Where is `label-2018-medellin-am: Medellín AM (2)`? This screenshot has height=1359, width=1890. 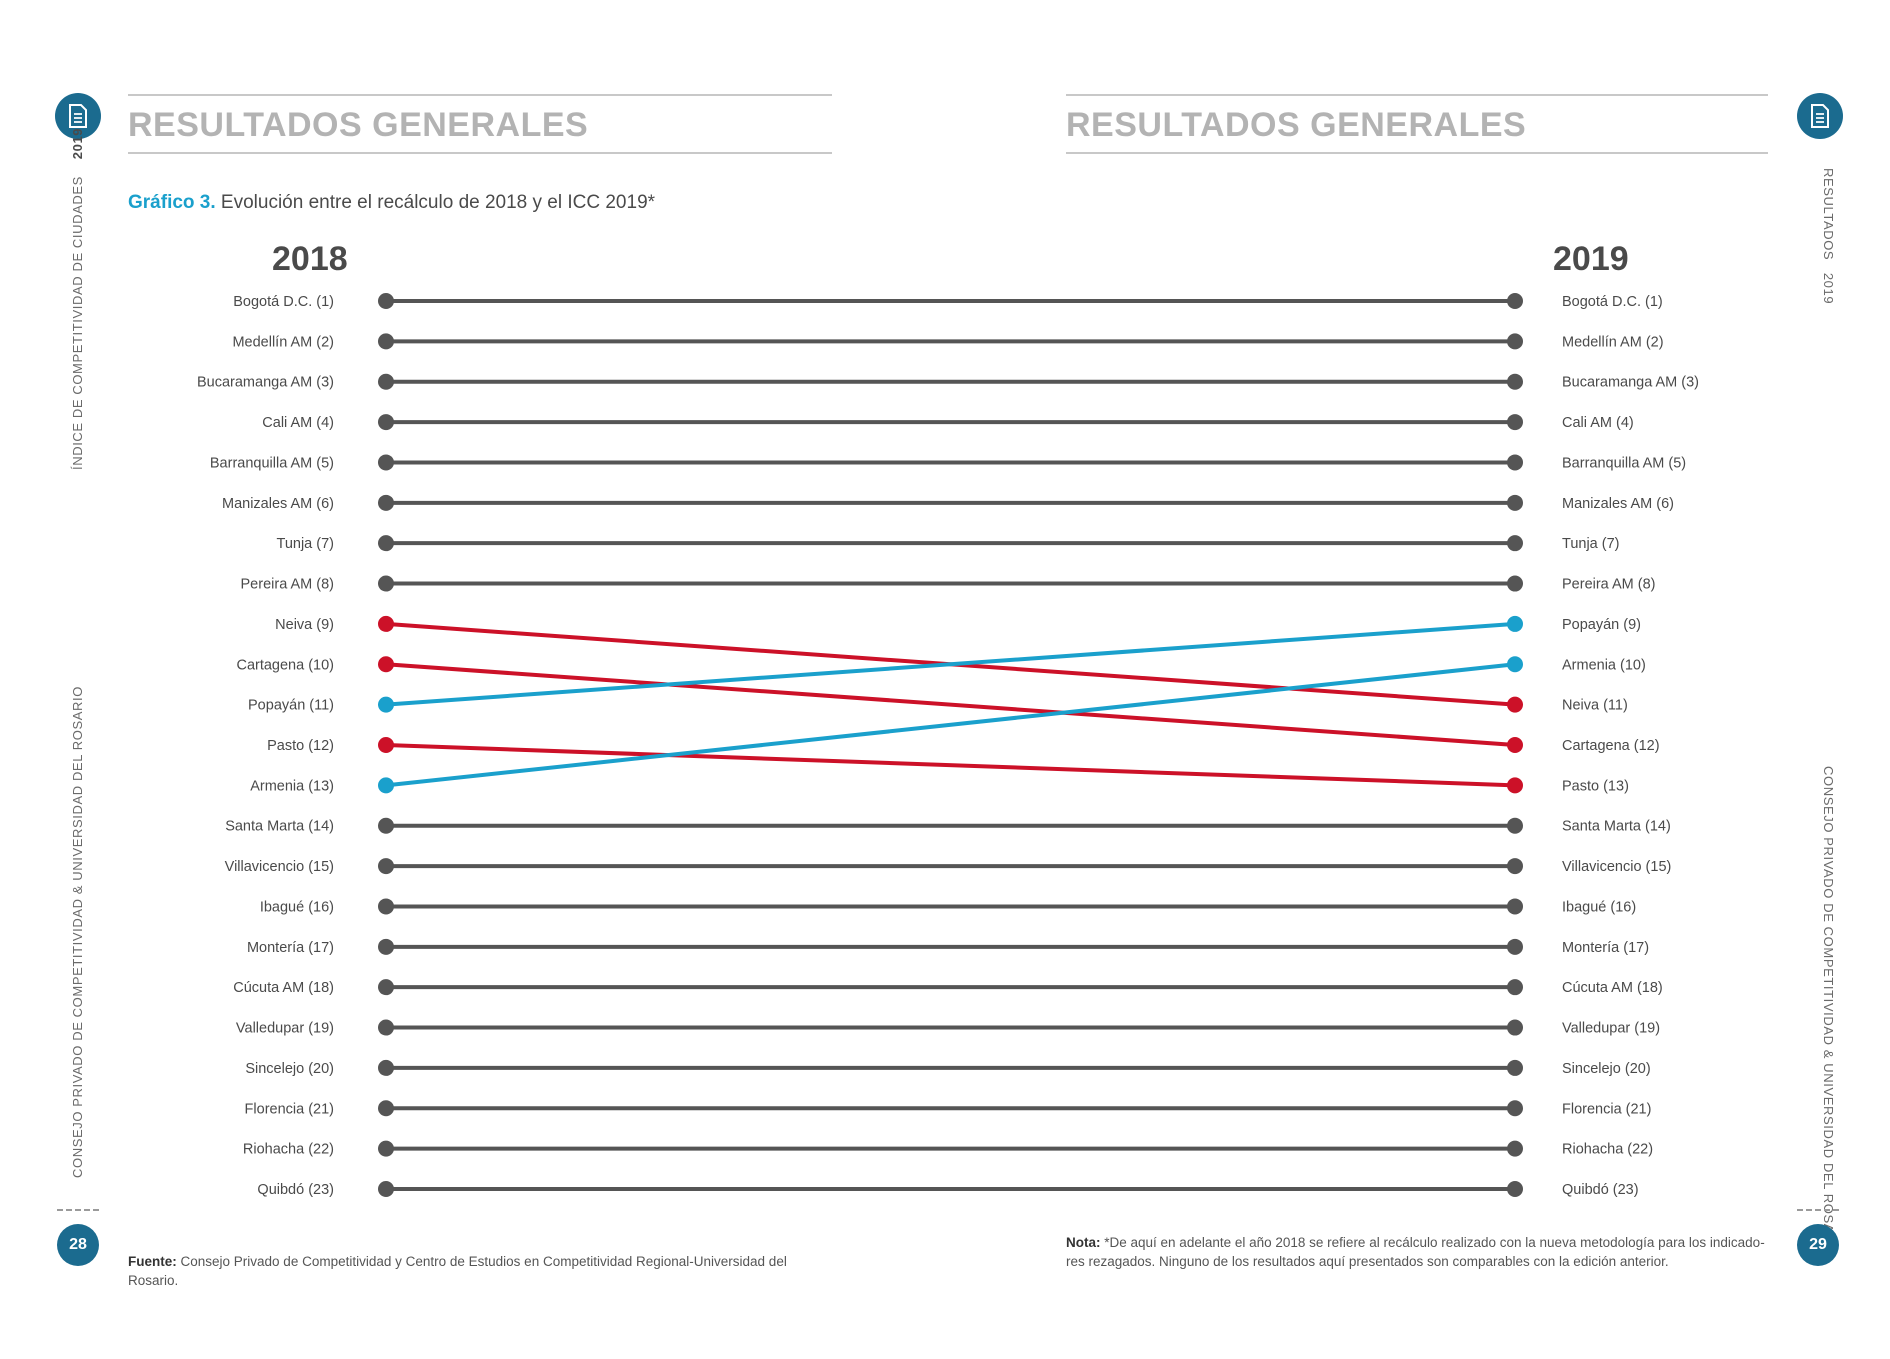
label-2018-medellin-am: Medellín AM (2) is located at coordinates (283, 342).